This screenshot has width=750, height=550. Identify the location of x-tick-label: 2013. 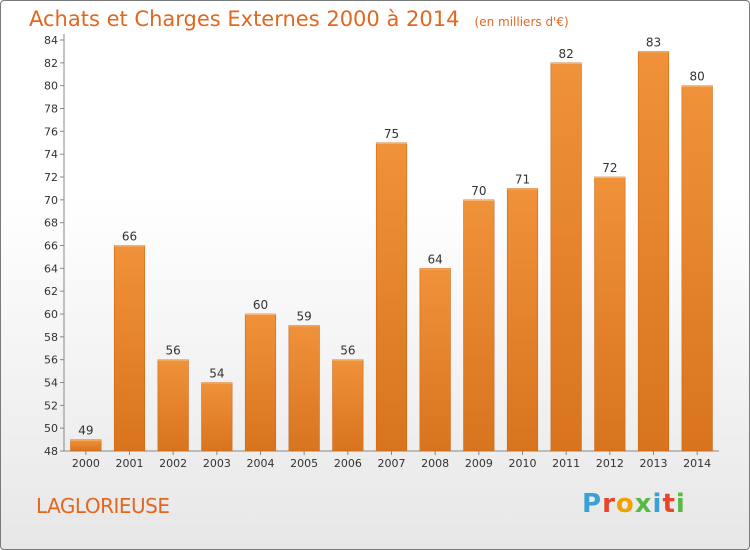
(654, 463).